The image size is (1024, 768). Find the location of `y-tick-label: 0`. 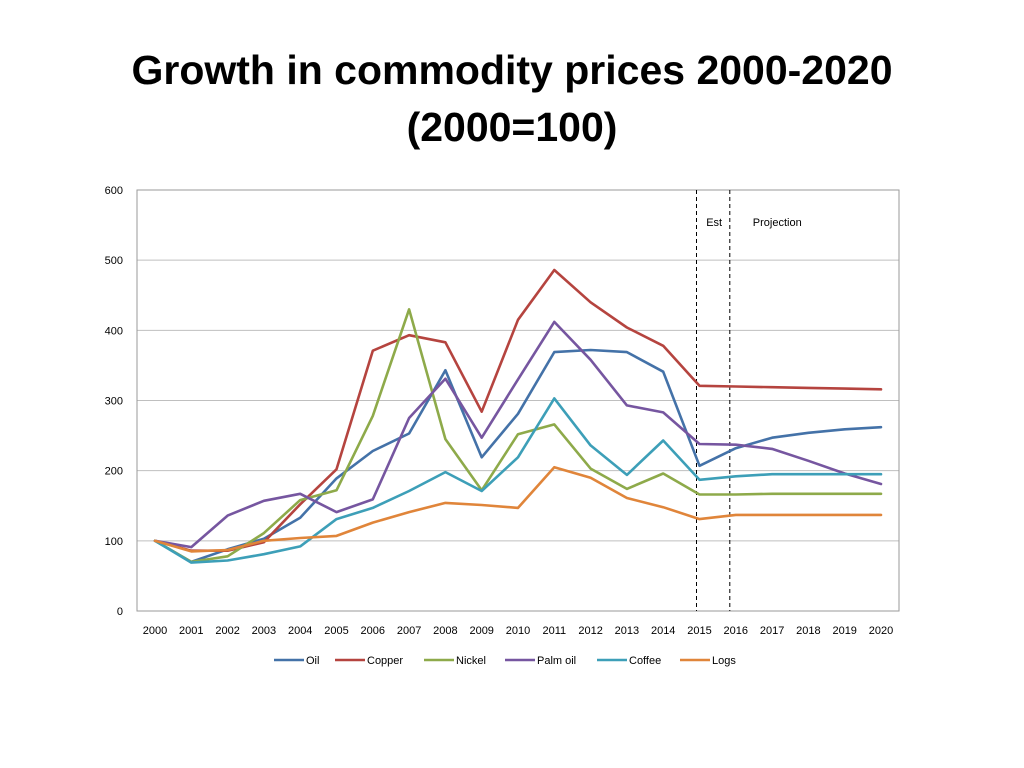

y-tick-label: 0 is located at coordinates (120, 612).